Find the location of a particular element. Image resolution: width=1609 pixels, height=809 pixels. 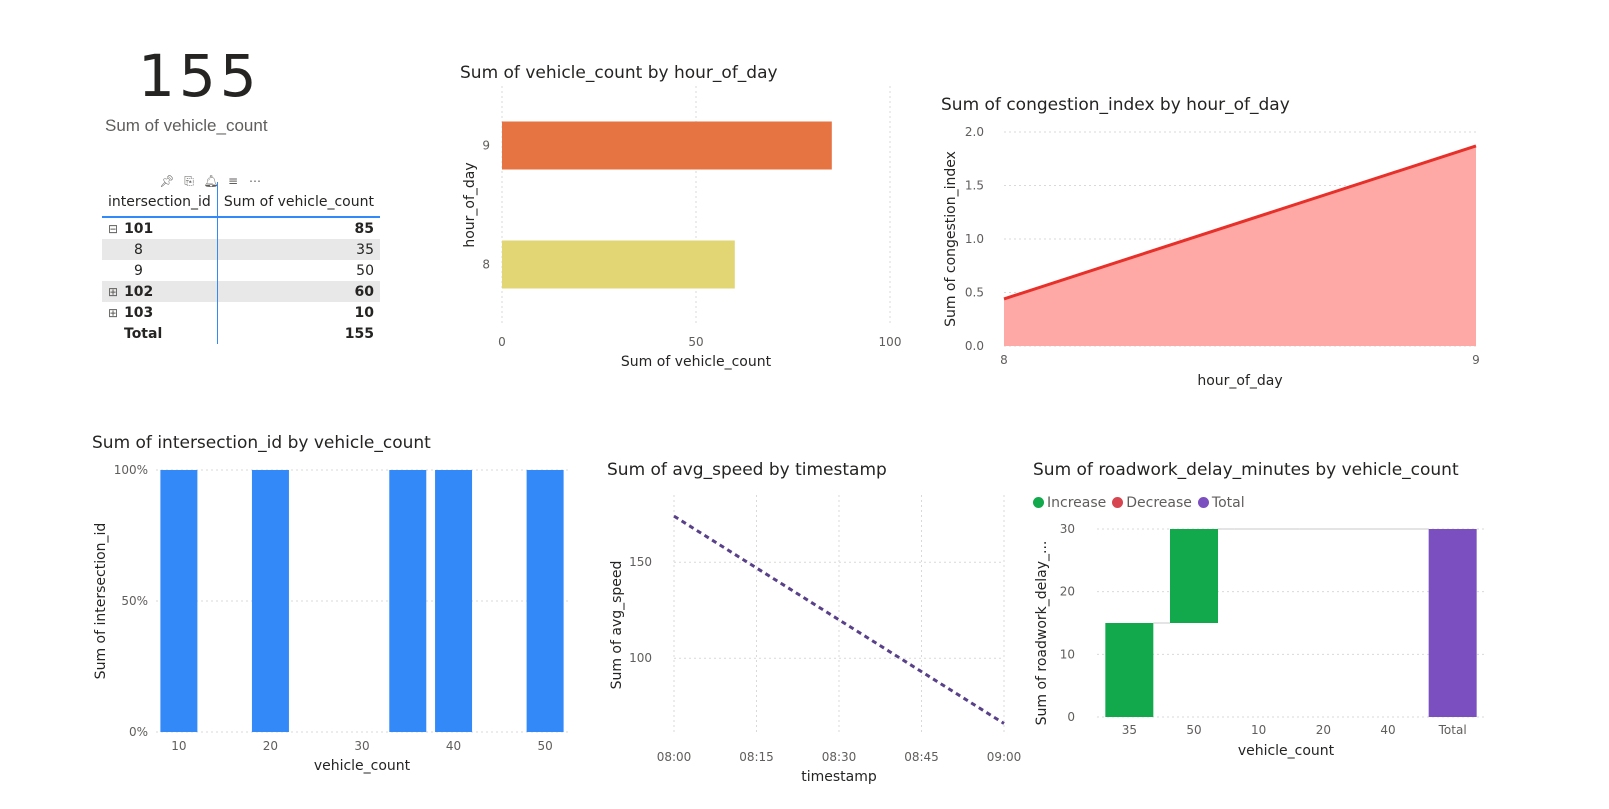

matrix-row: 9 50 is located at coordinates (241, 270).